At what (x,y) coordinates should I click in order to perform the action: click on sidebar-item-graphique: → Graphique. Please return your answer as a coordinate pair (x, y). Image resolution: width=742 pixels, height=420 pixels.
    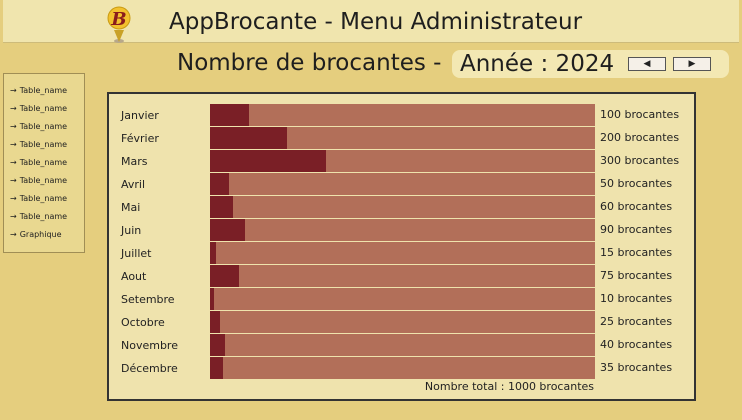
    Looking at the image, I should click on (44, 235).